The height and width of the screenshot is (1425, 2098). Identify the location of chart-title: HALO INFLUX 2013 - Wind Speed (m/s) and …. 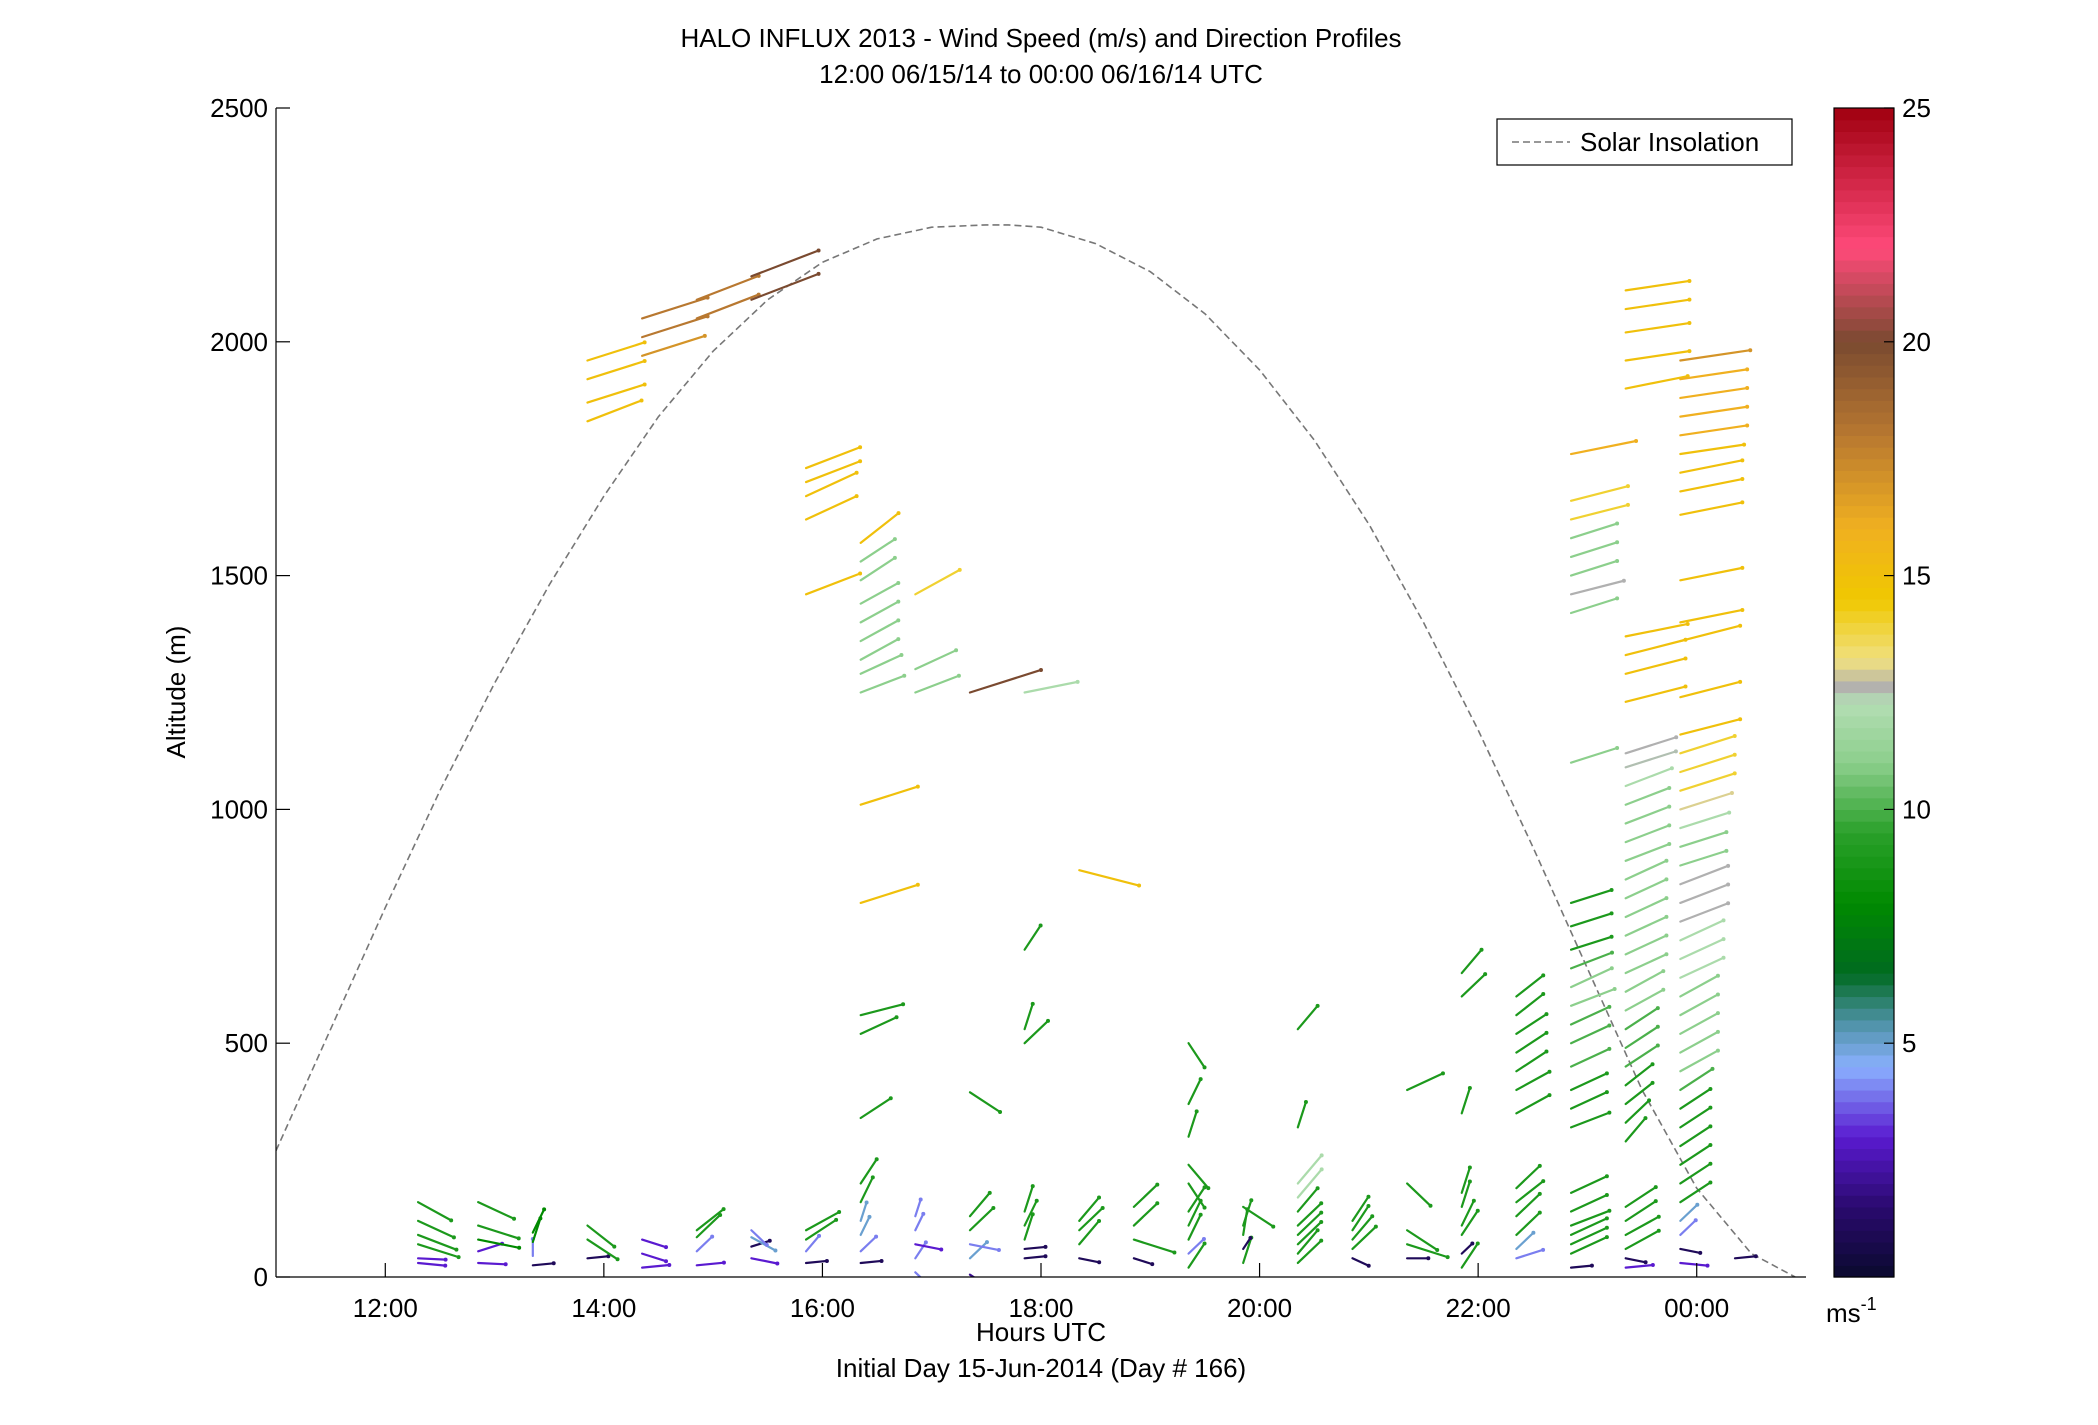
(1040, 38).